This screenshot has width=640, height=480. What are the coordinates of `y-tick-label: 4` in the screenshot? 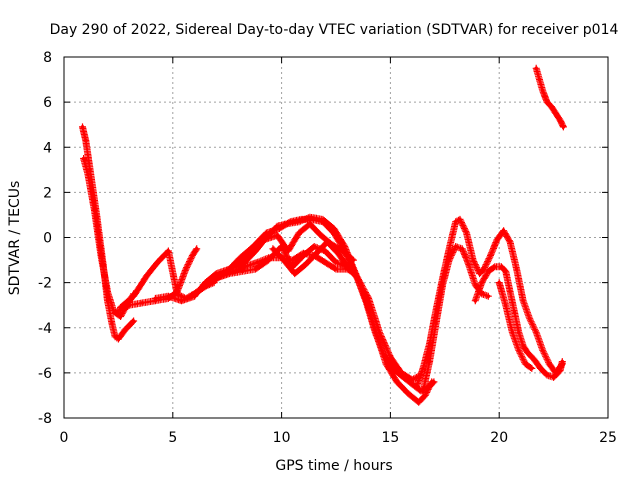 It's located at (47, 148).